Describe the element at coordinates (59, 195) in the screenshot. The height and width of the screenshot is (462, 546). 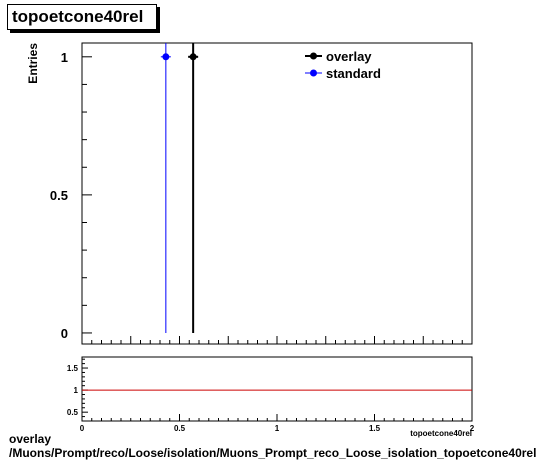
I see `y-tick-label: 0.5` at that location.